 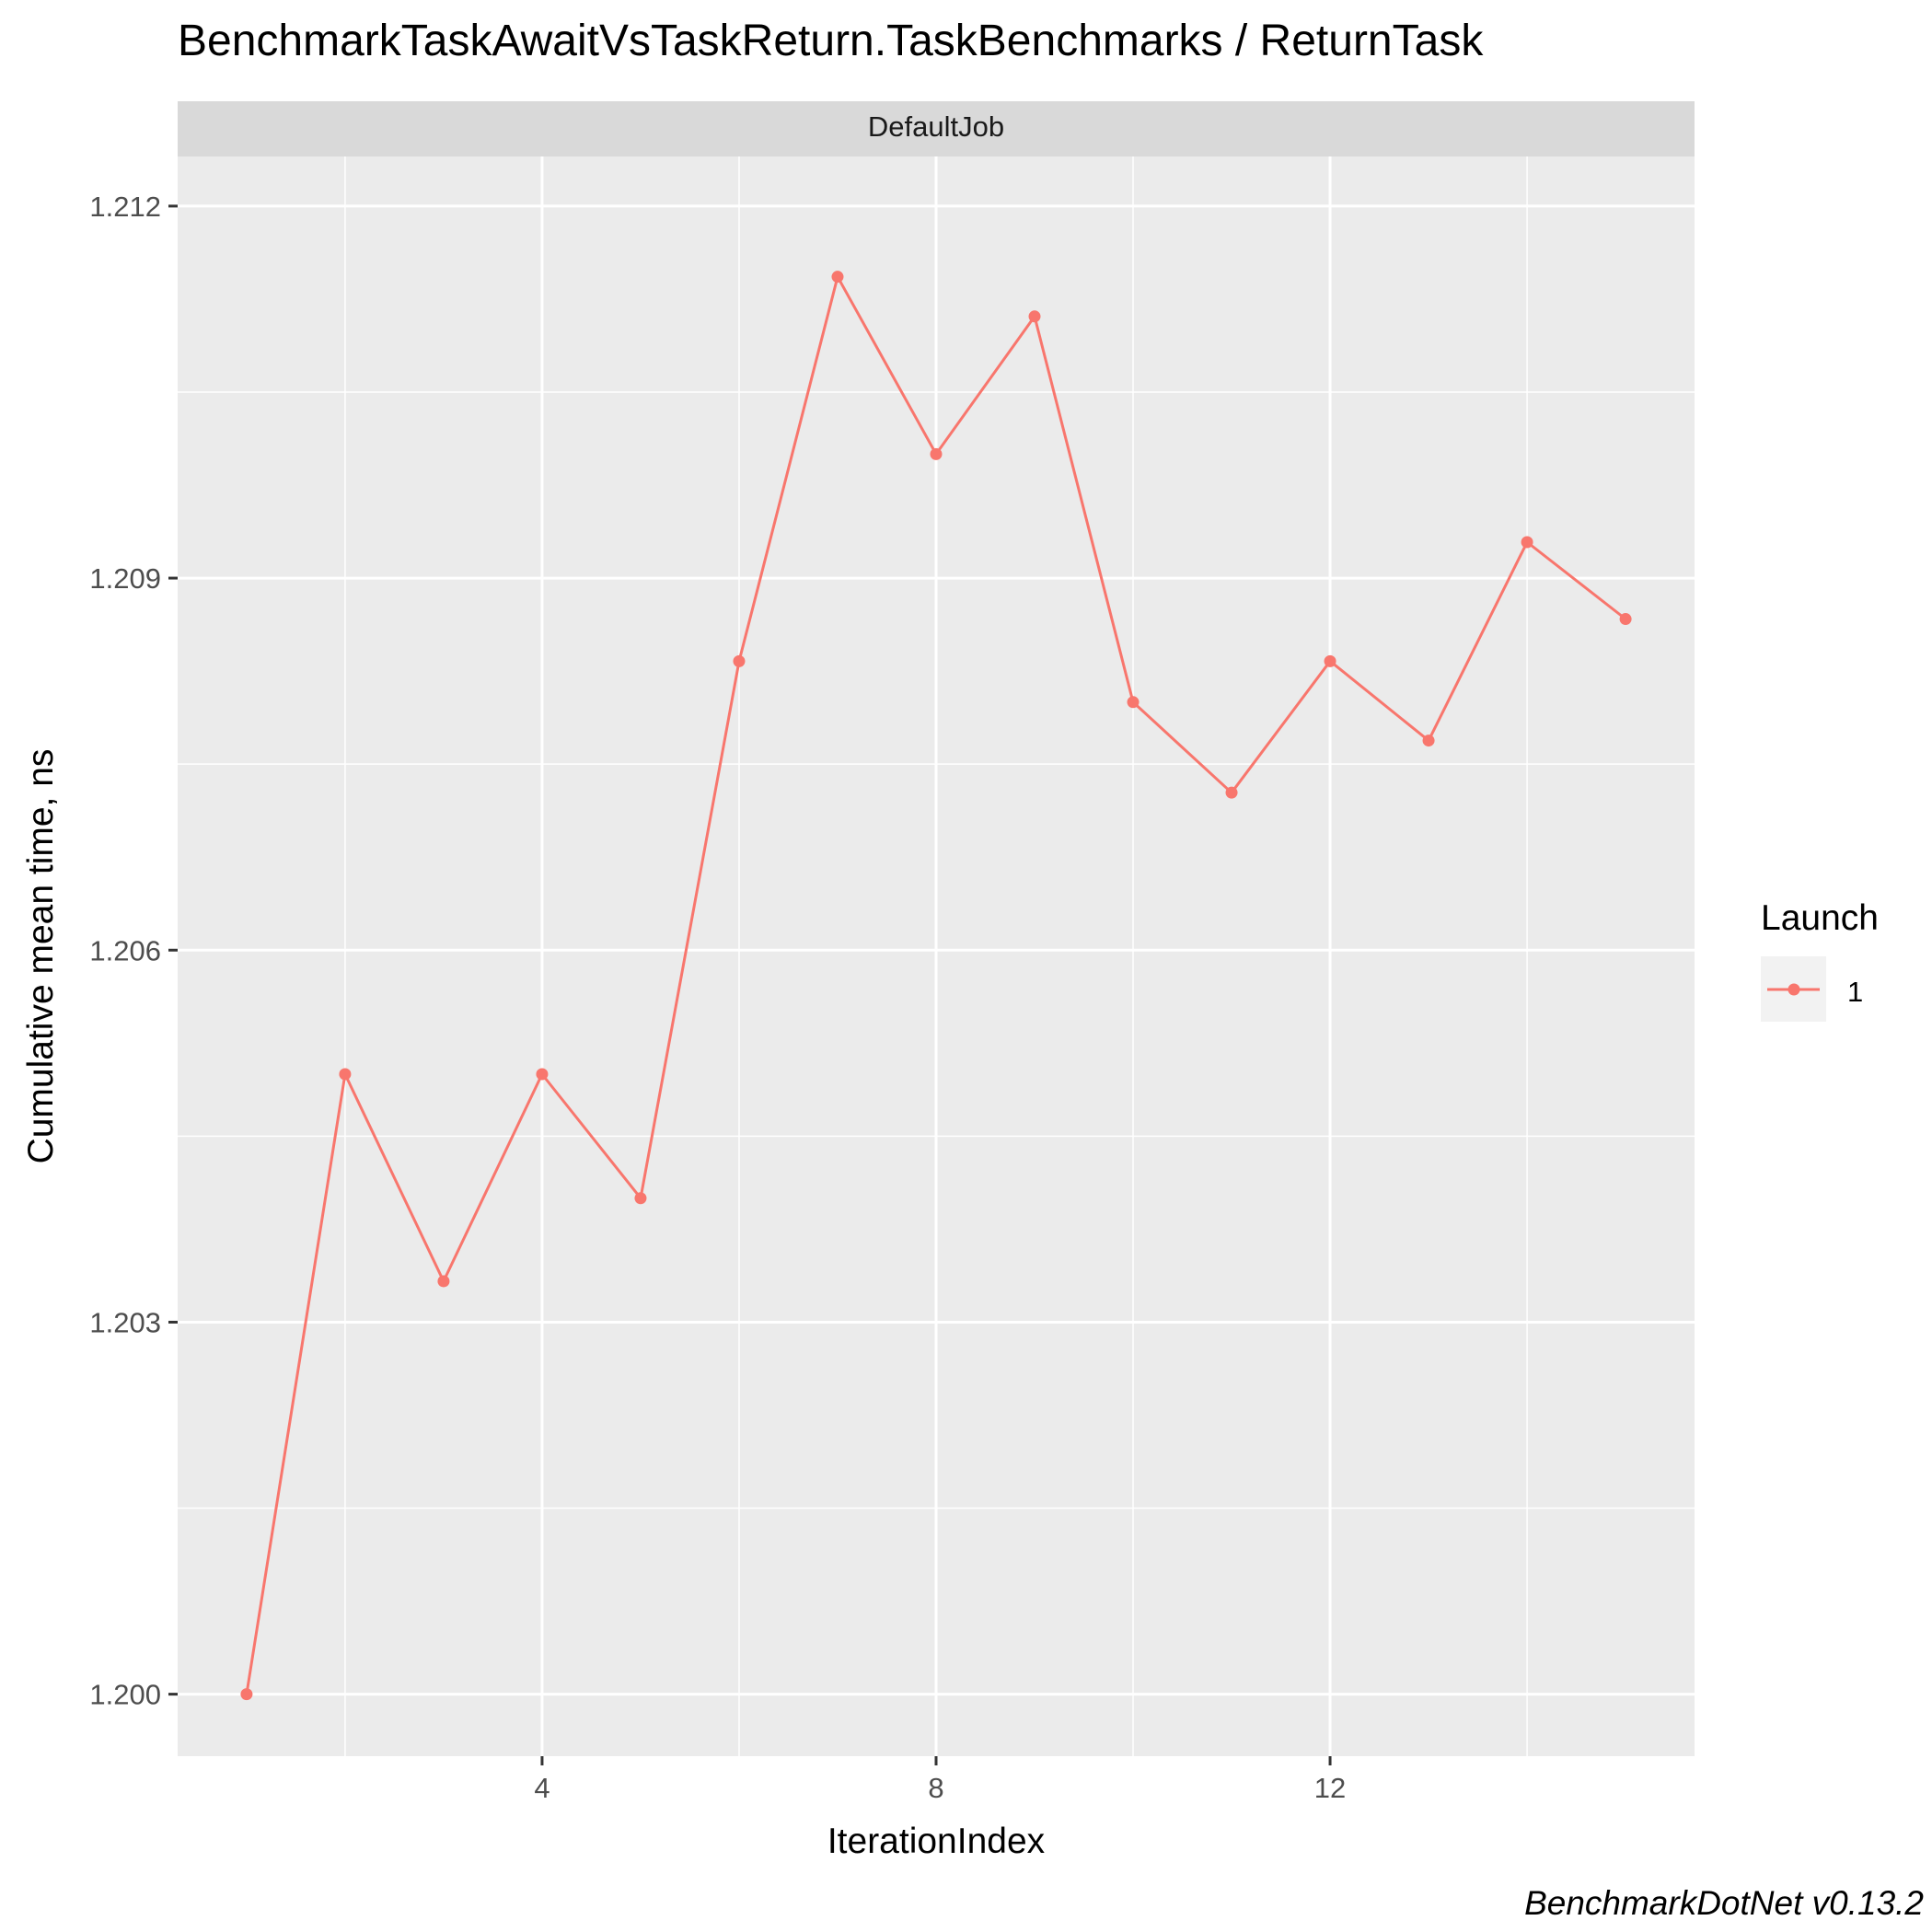 I want to click on y-tick-label: 1.206, so click(x=125, y=950).